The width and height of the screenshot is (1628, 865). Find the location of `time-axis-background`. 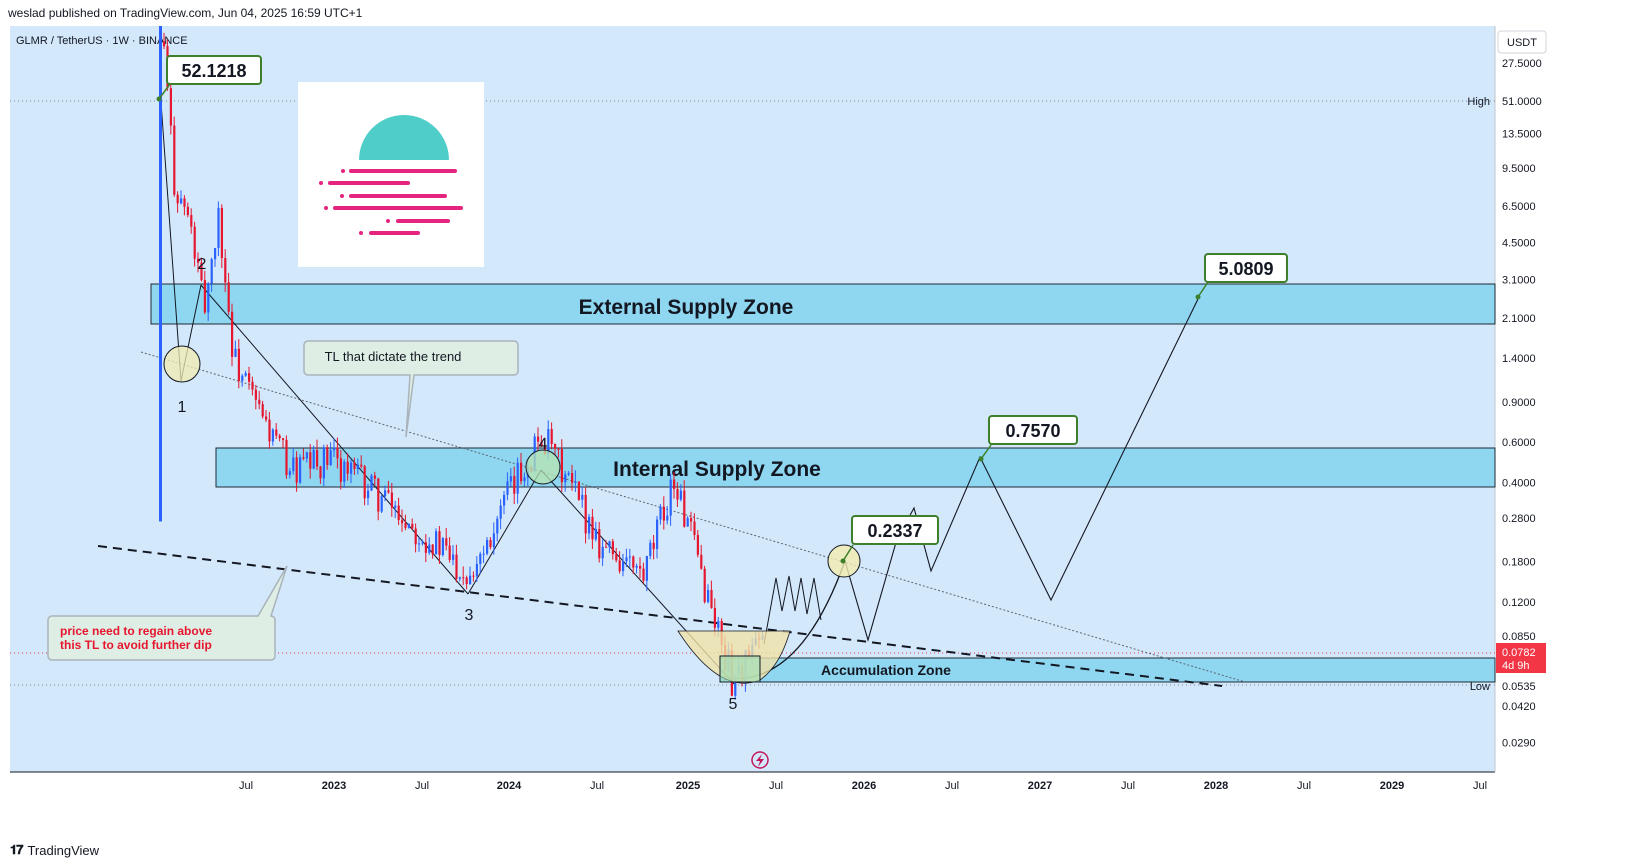

time-axis-background is located at coordinates (782, 787).